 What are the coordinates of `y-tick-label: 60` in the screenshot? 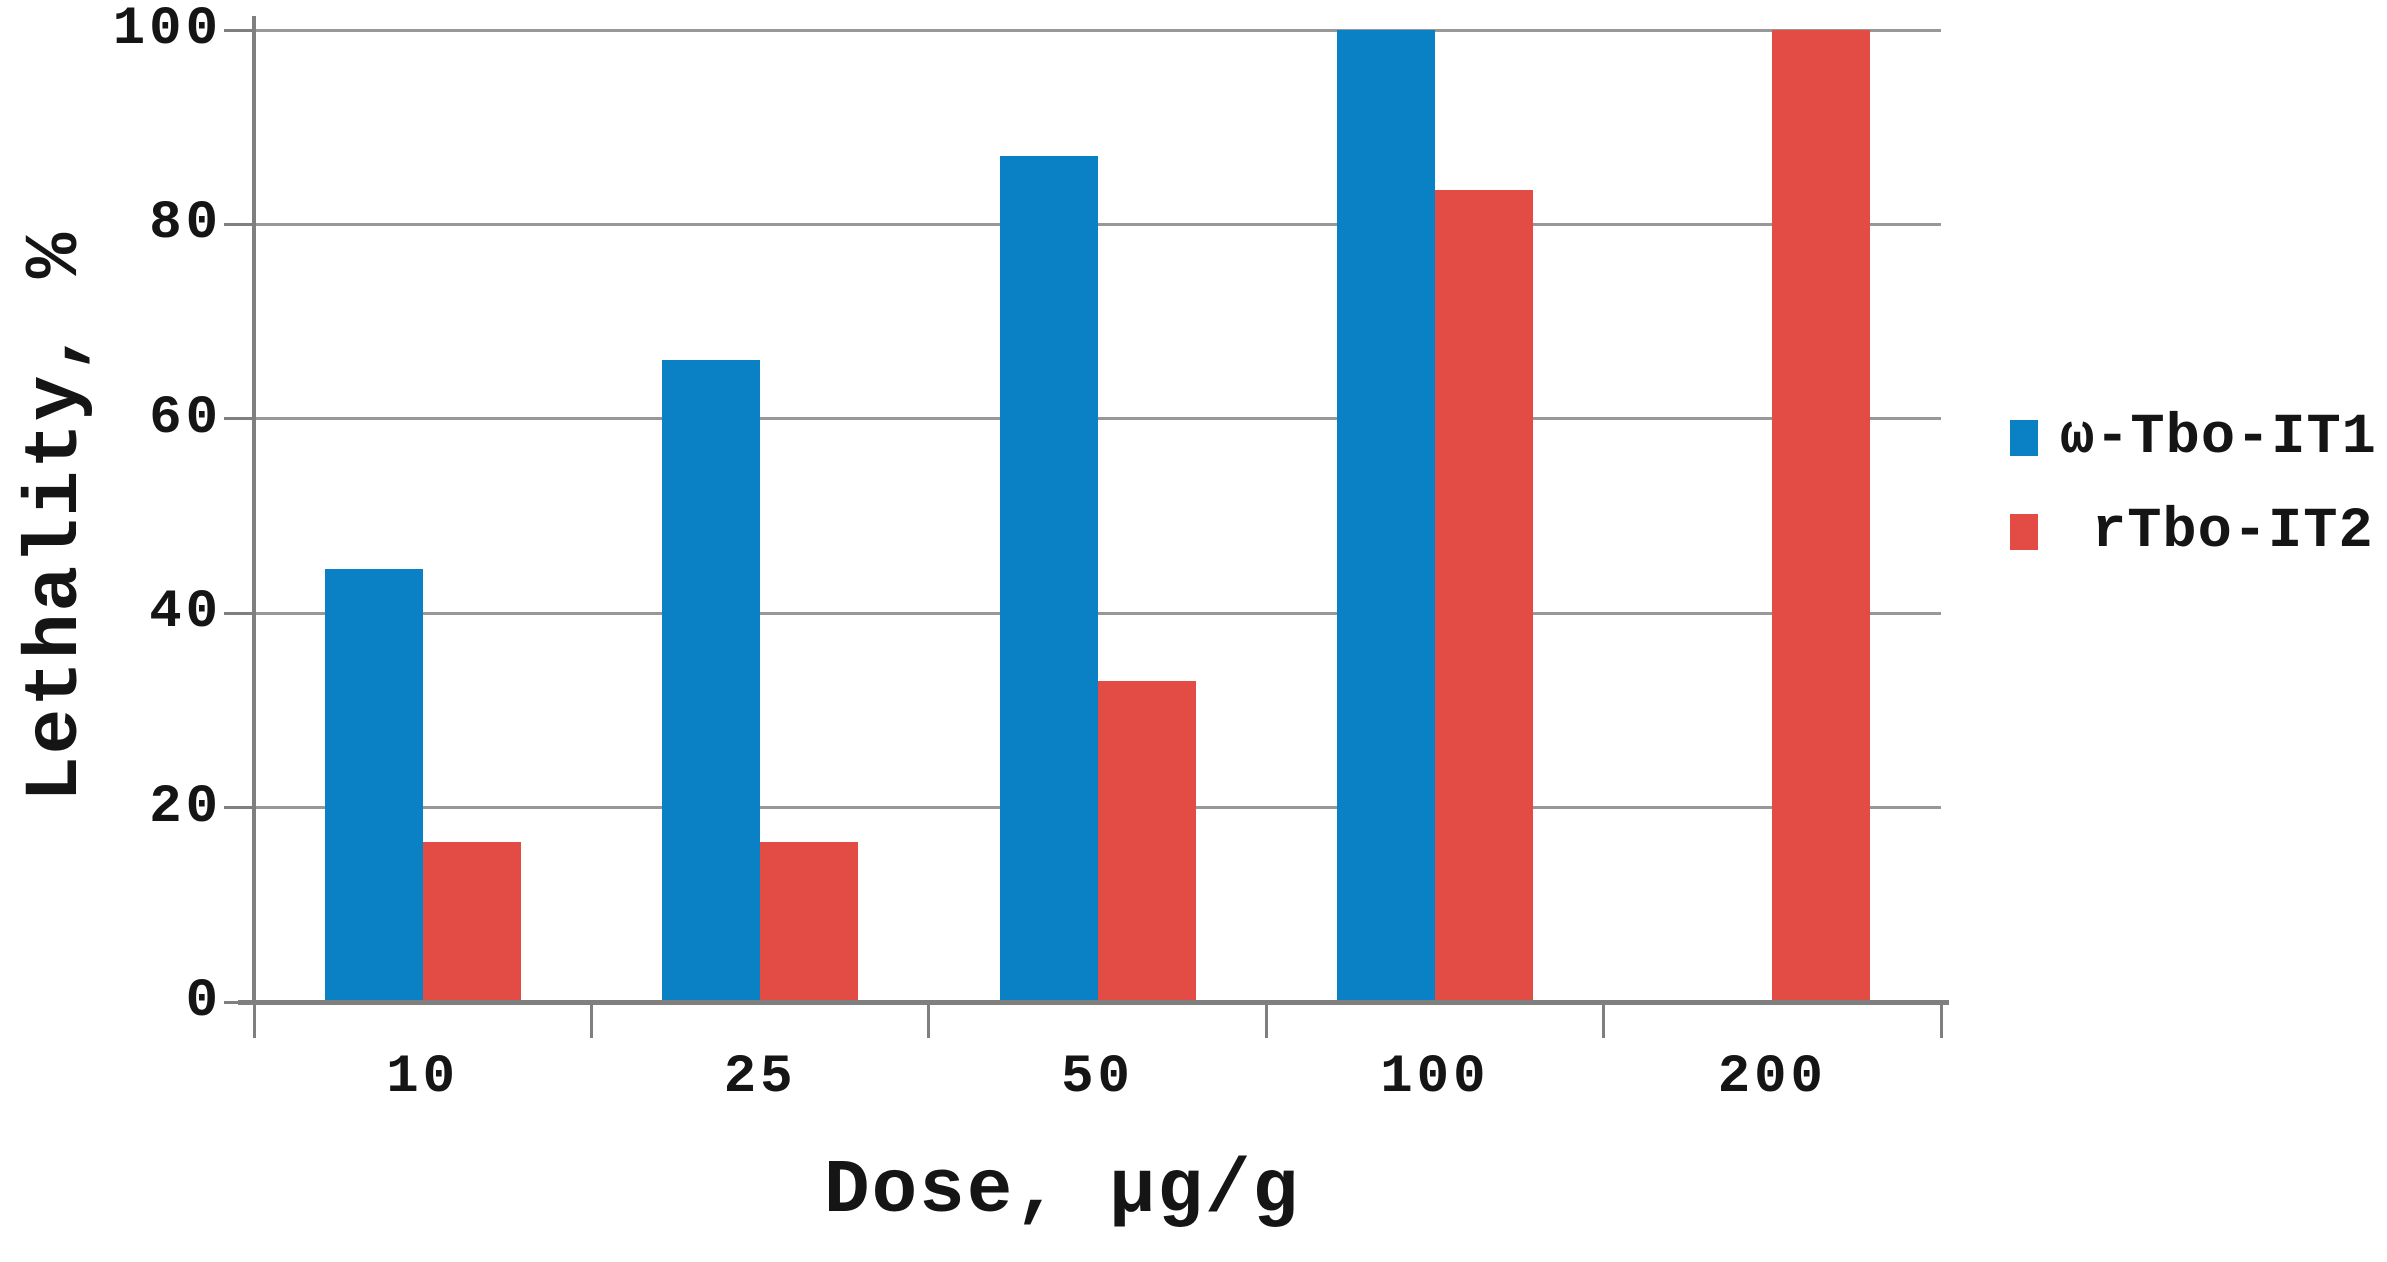 It's located at (185, 418).